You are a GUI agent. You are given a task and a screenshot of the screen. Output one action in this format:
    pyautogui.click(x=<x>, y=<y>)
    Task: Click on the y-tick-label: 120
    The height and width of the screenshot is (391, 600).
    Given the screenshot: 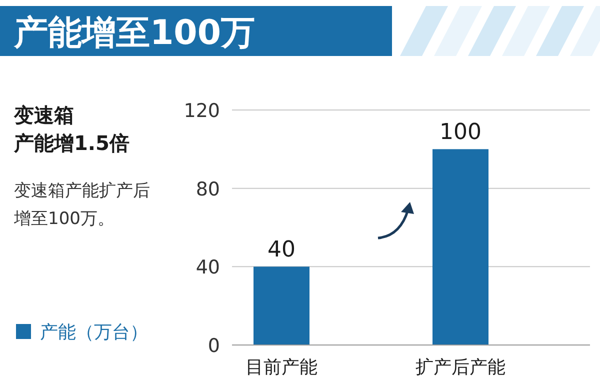 What is the action you would take?
    pyautogui.click(x=202, y=111)
    